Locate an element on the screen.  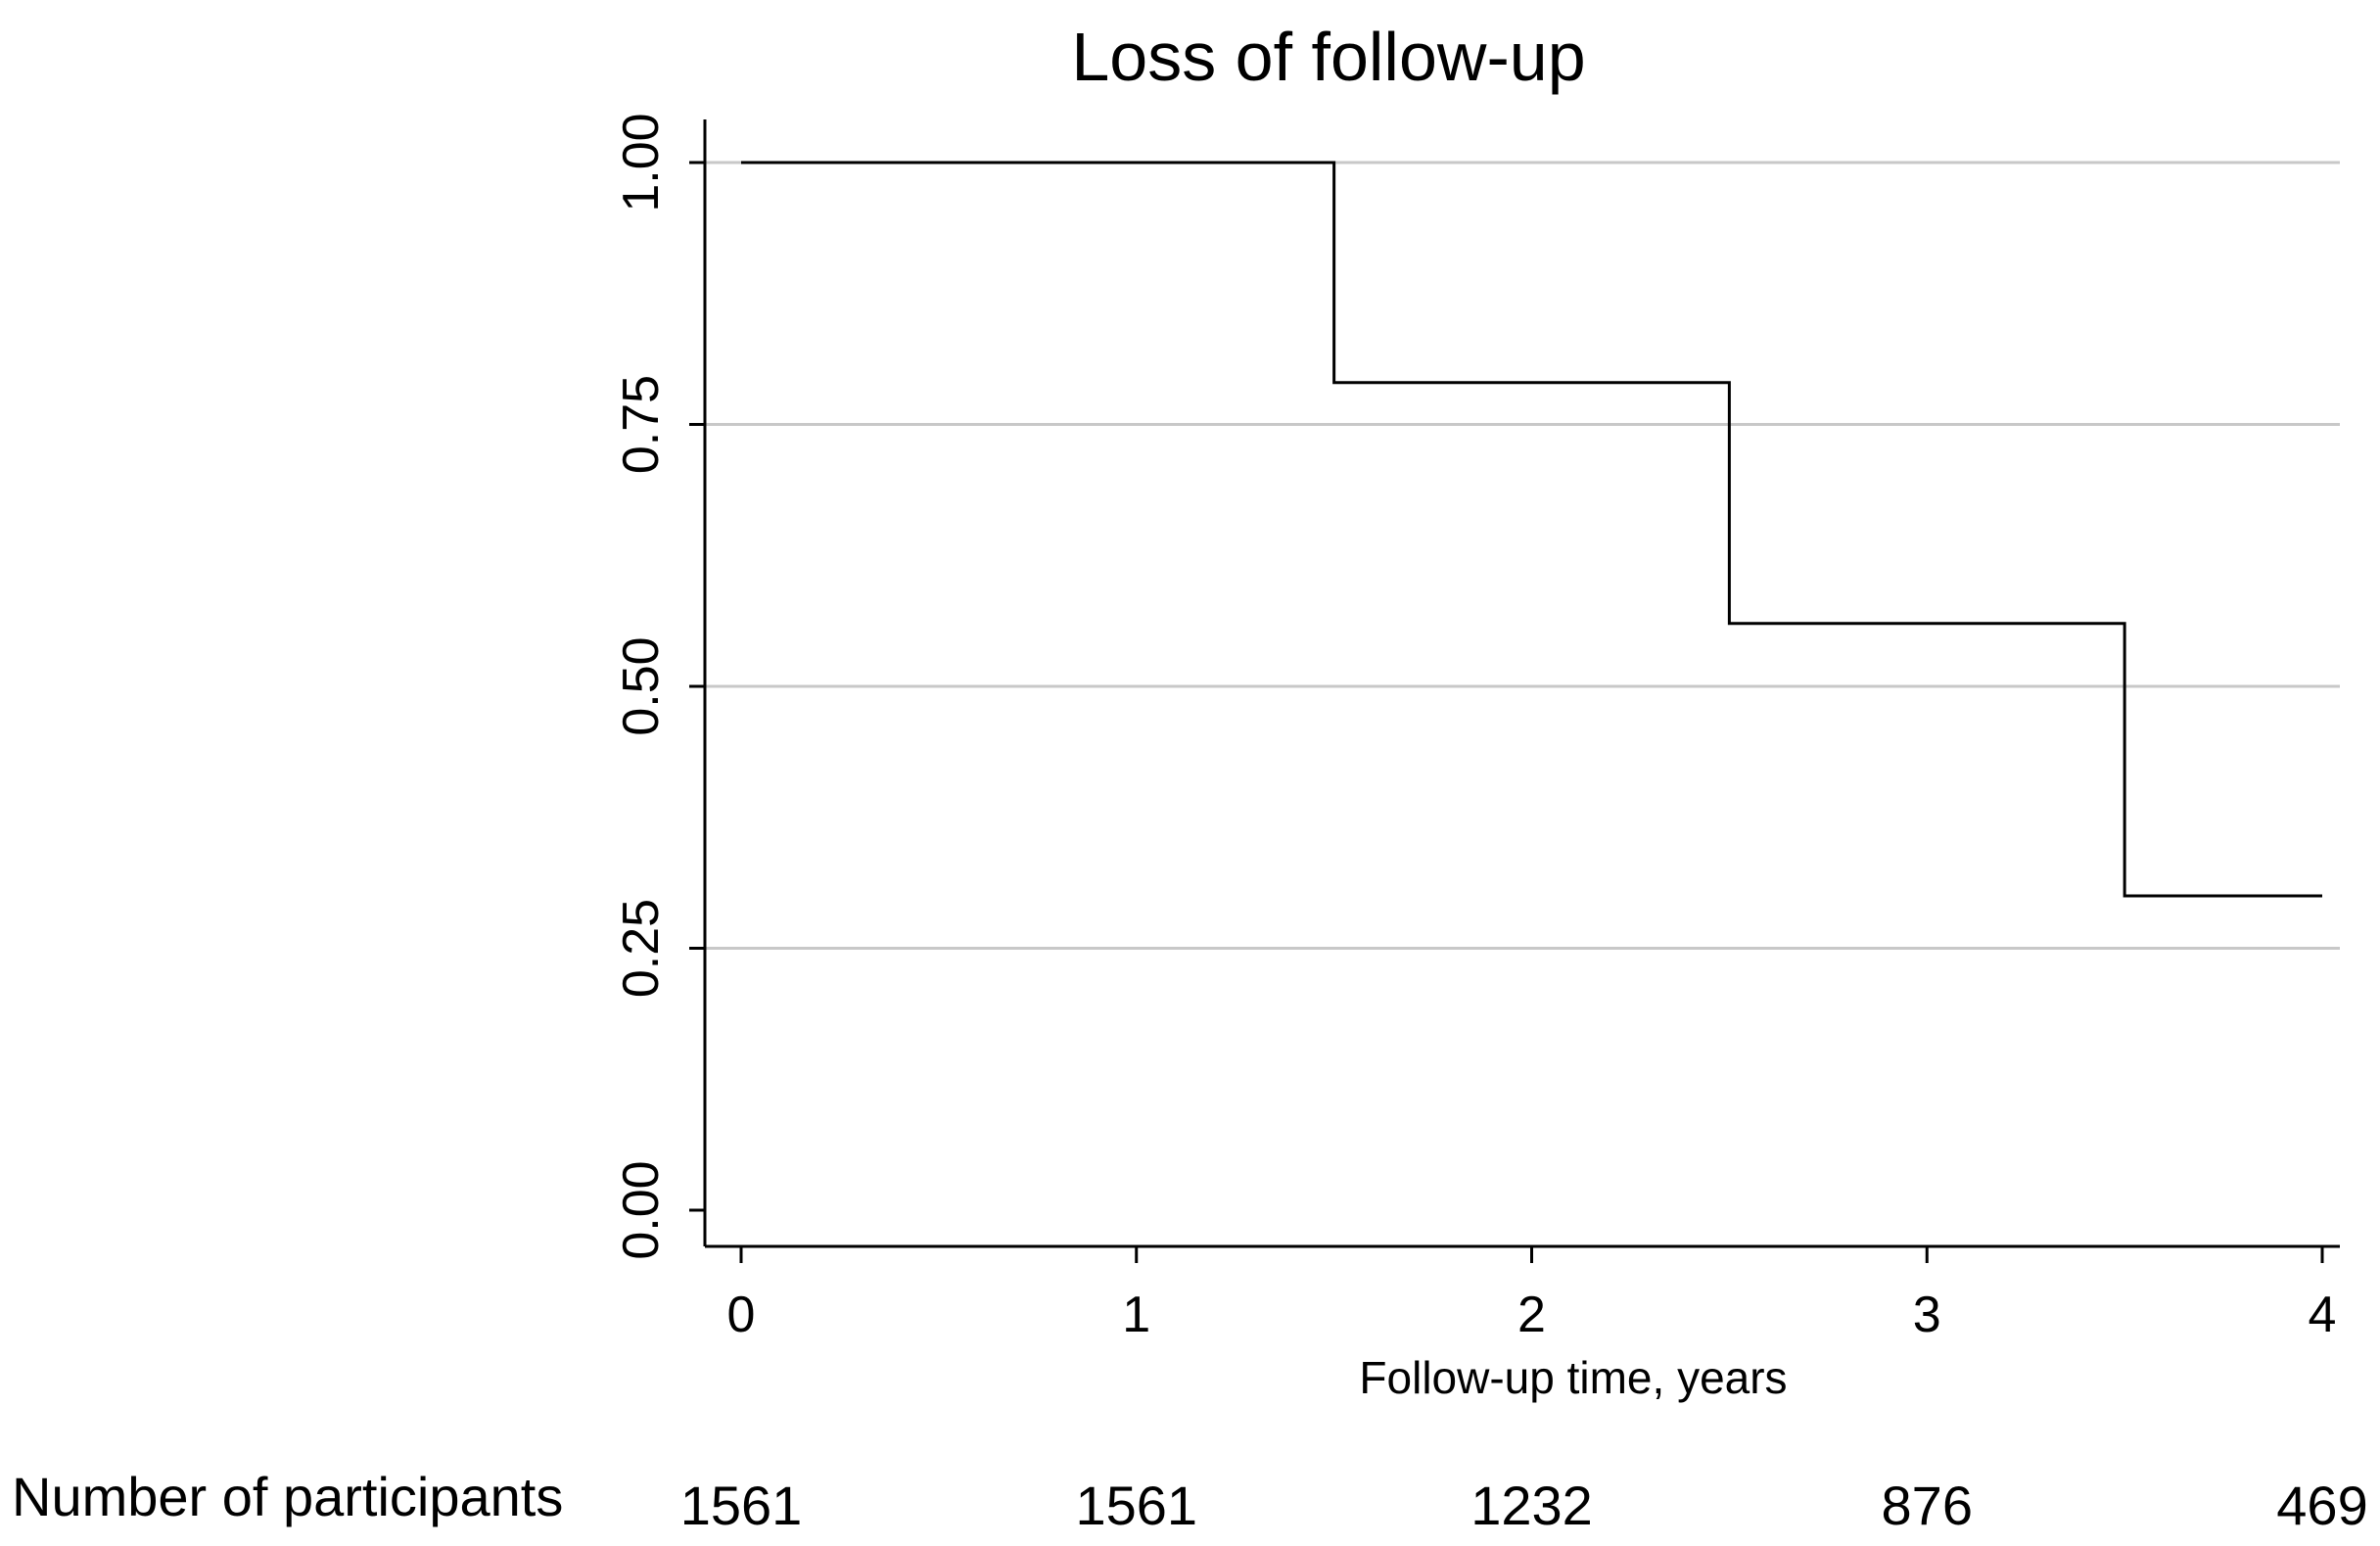
y-axis-ticks: 0.00 0.25 0.50 0.75 1.00 is located at coordinates (659, 687).